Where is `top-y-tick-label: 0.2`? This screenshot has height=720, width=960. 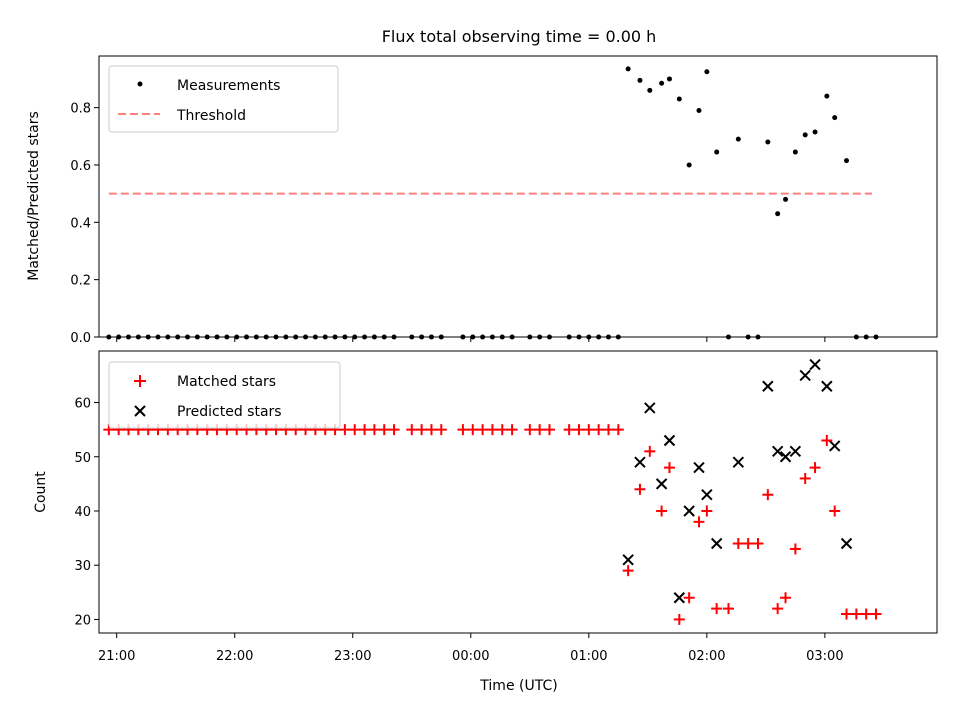 top-y-tick-label: 0.2 is located at coordinates (80, 281).